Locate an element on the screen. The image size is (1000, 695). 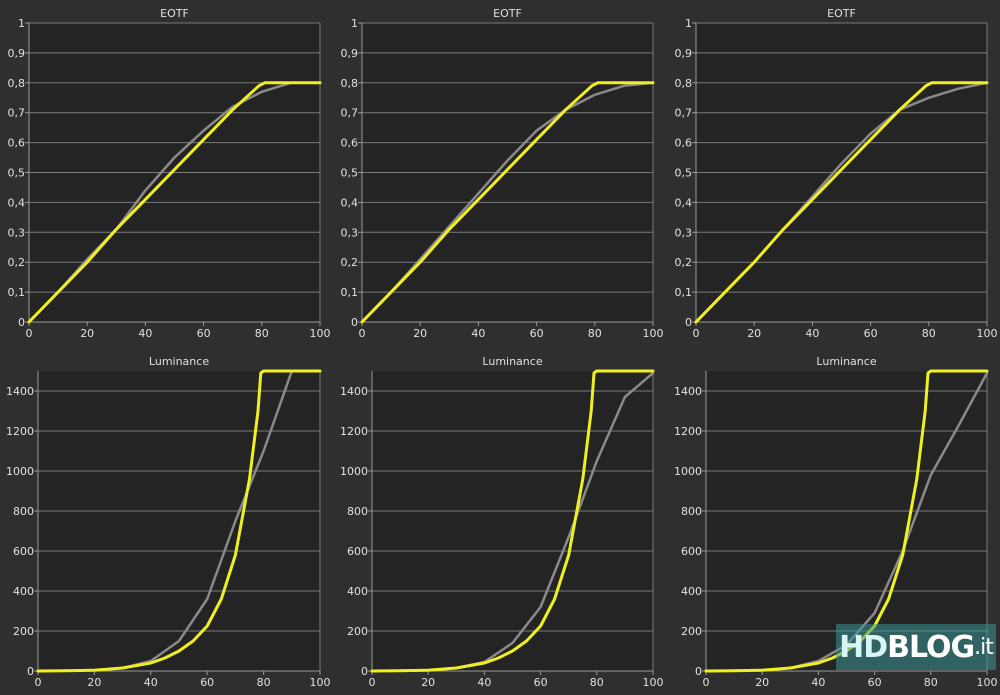
watermark-it: .it is located at coordinates (984, 647).